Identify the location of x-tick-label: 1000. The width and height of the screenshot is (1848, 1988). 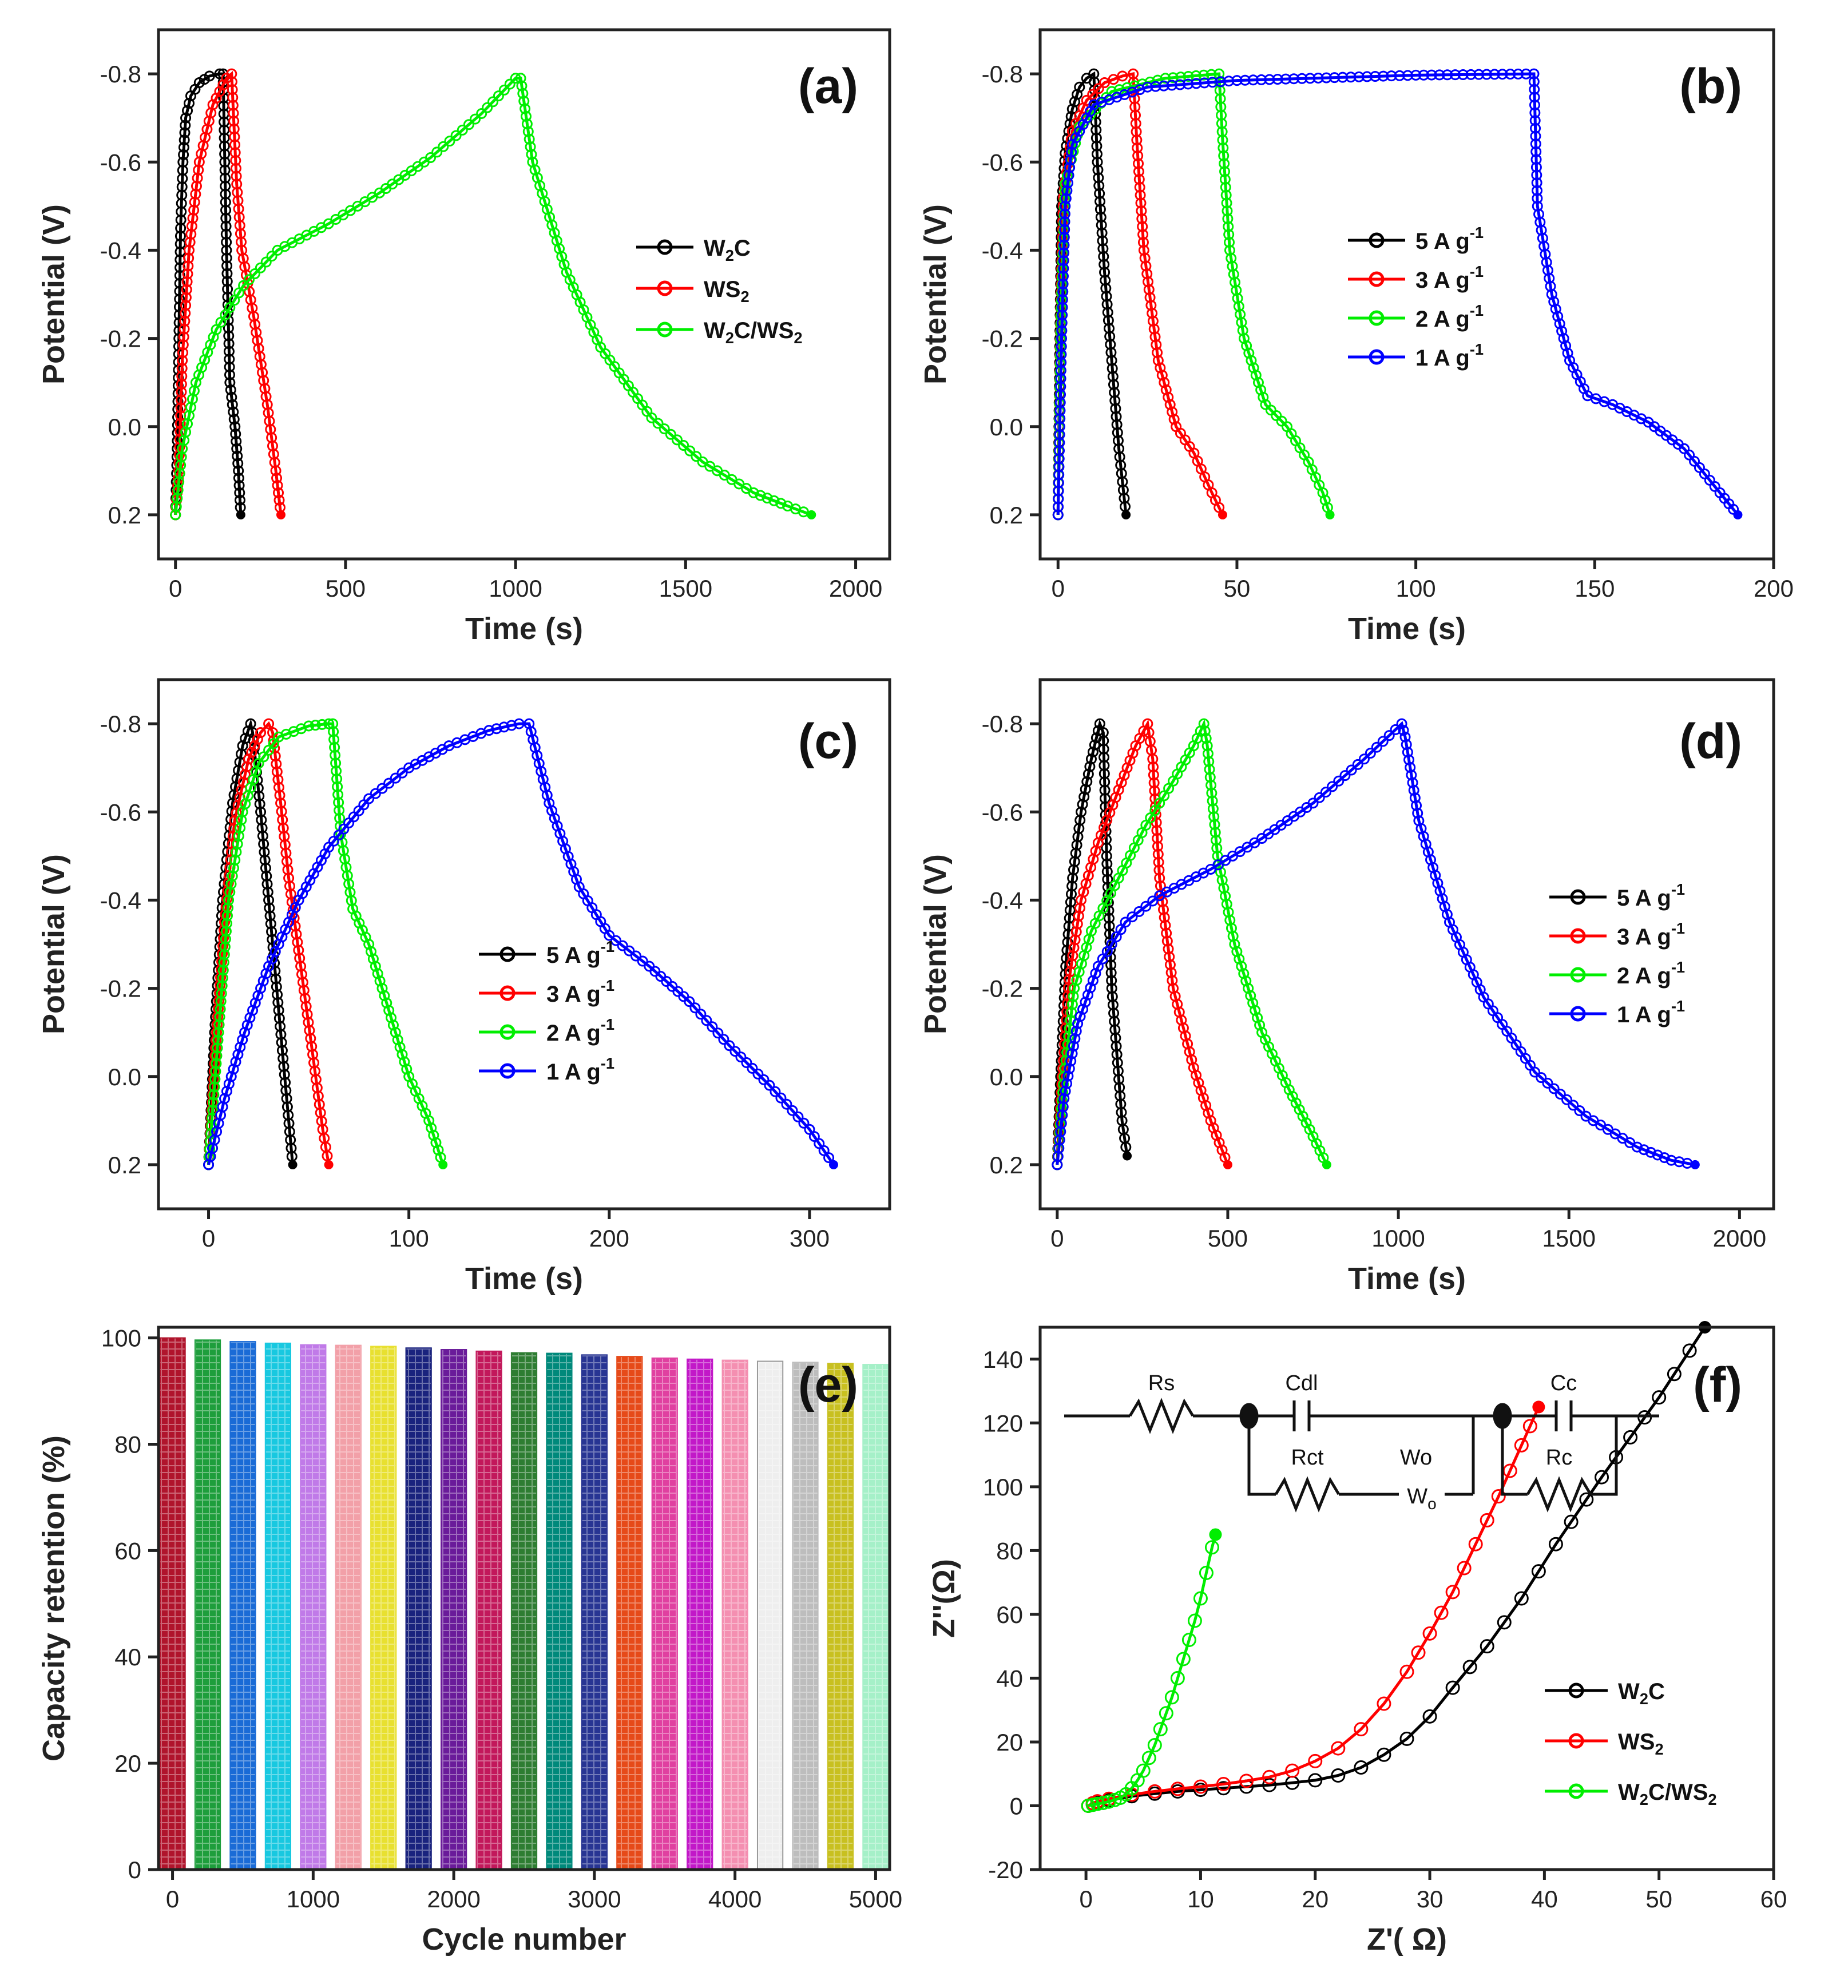
(313, 1899).